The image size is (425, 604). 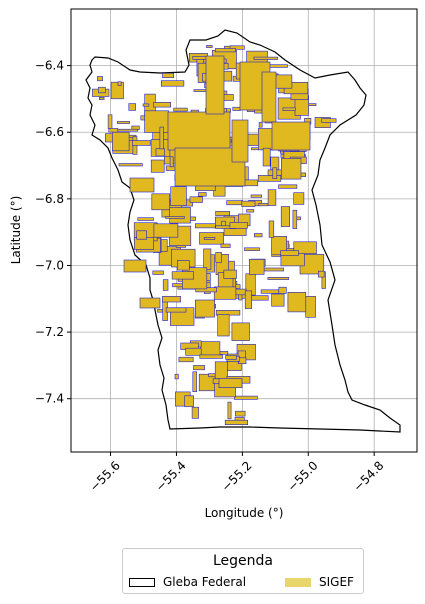 I want to click on legend-entry-gleba: Gleba Federal, so click(x=187, y=582).